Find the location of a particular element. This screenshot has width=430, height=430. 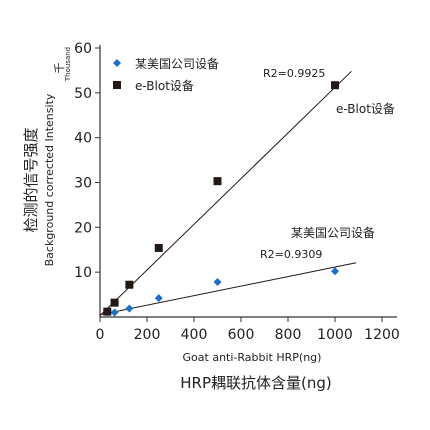

y-axis-unit-en: Thousand is located at coordinates (68, 64).